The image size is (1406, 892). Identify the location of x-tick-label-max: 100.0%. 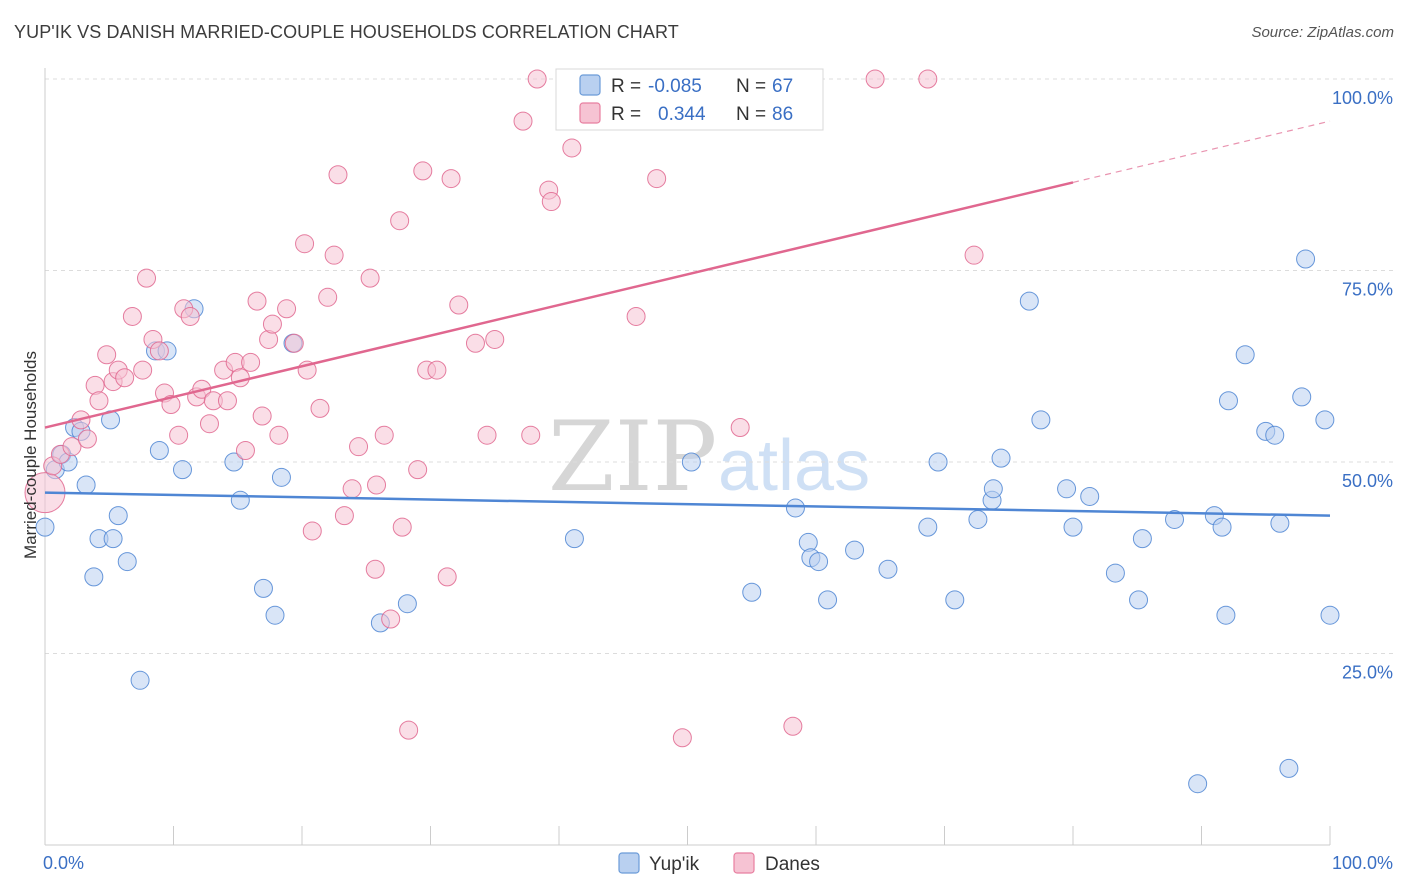
(1362, 863).